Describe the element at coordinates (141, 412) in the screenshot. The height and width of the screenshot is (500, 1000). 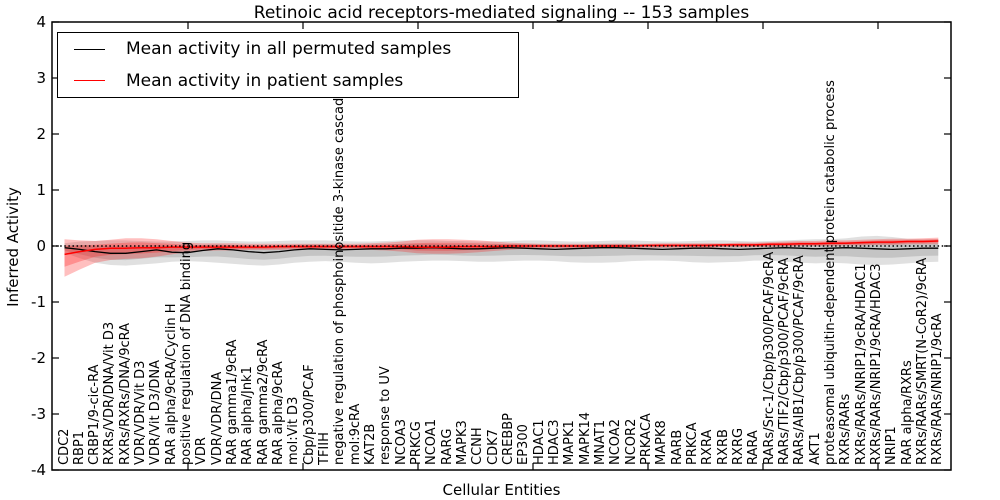
I see `x-category-label: VDR/VDR/Vit D3` at that location.